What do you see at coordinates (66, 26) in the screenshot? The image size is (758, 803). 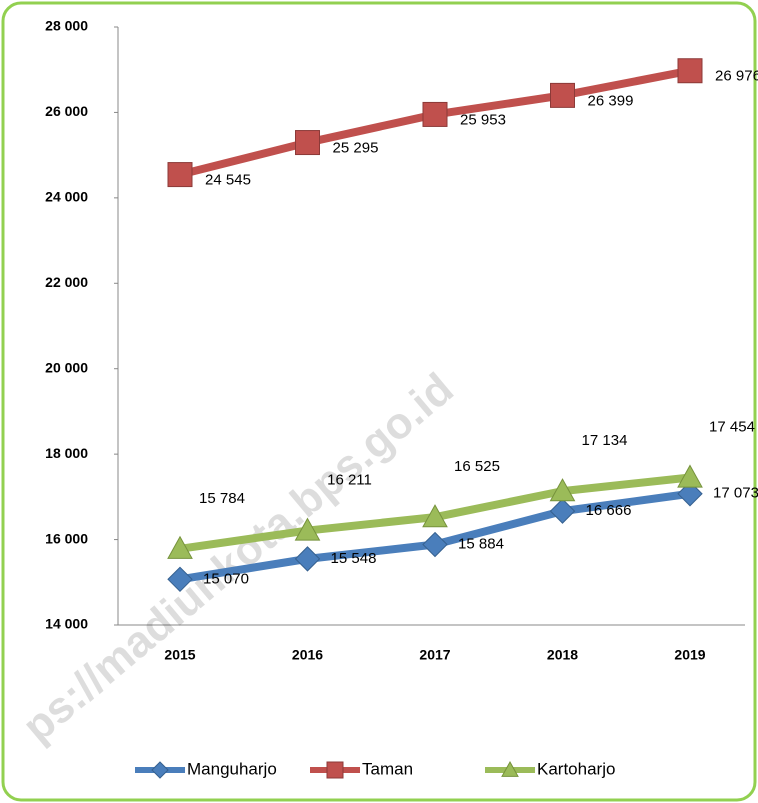 I see `y-tick-label: 28 000` at bounding box center [66, 26].